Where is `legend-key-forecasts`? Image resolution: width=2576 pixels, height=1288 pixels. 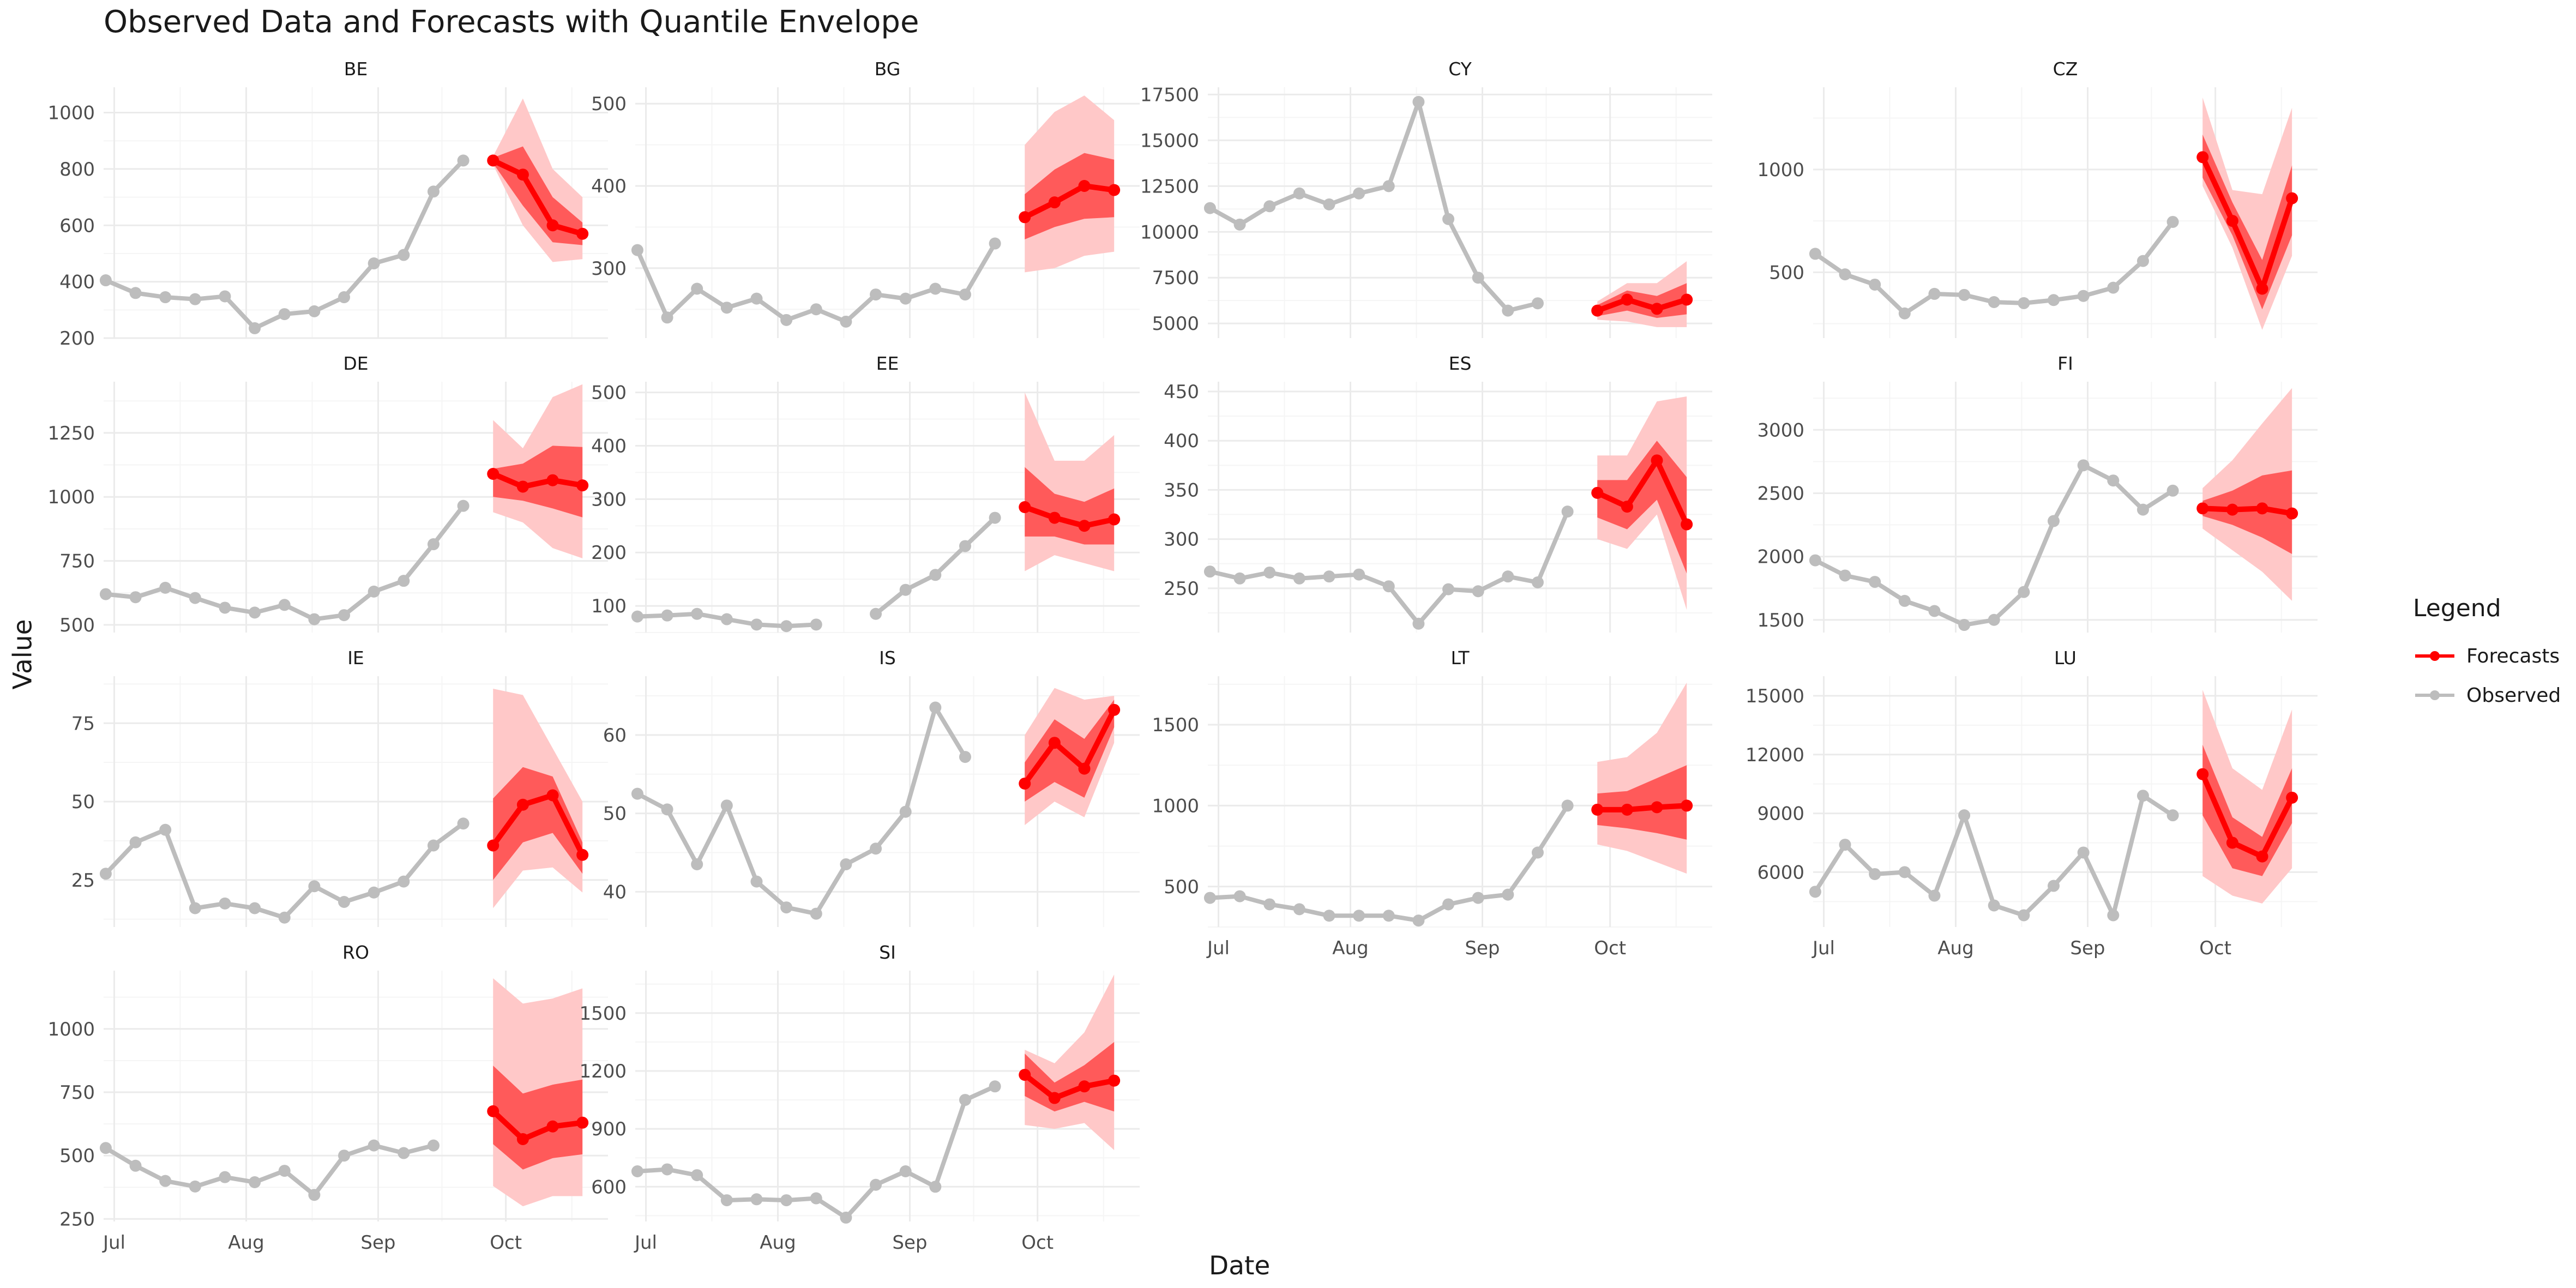 legend-key-forecasts is located at coordinates (2434, 656).